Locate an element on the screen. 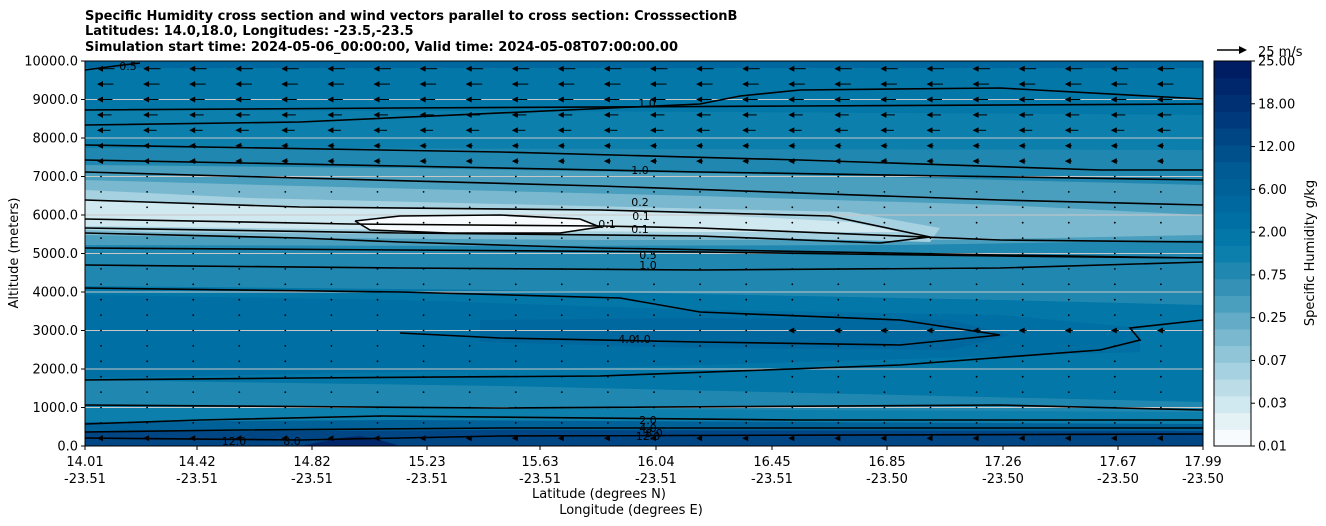  x-tick-label-latitude: 16.04 is located at coordinates (655, 462).